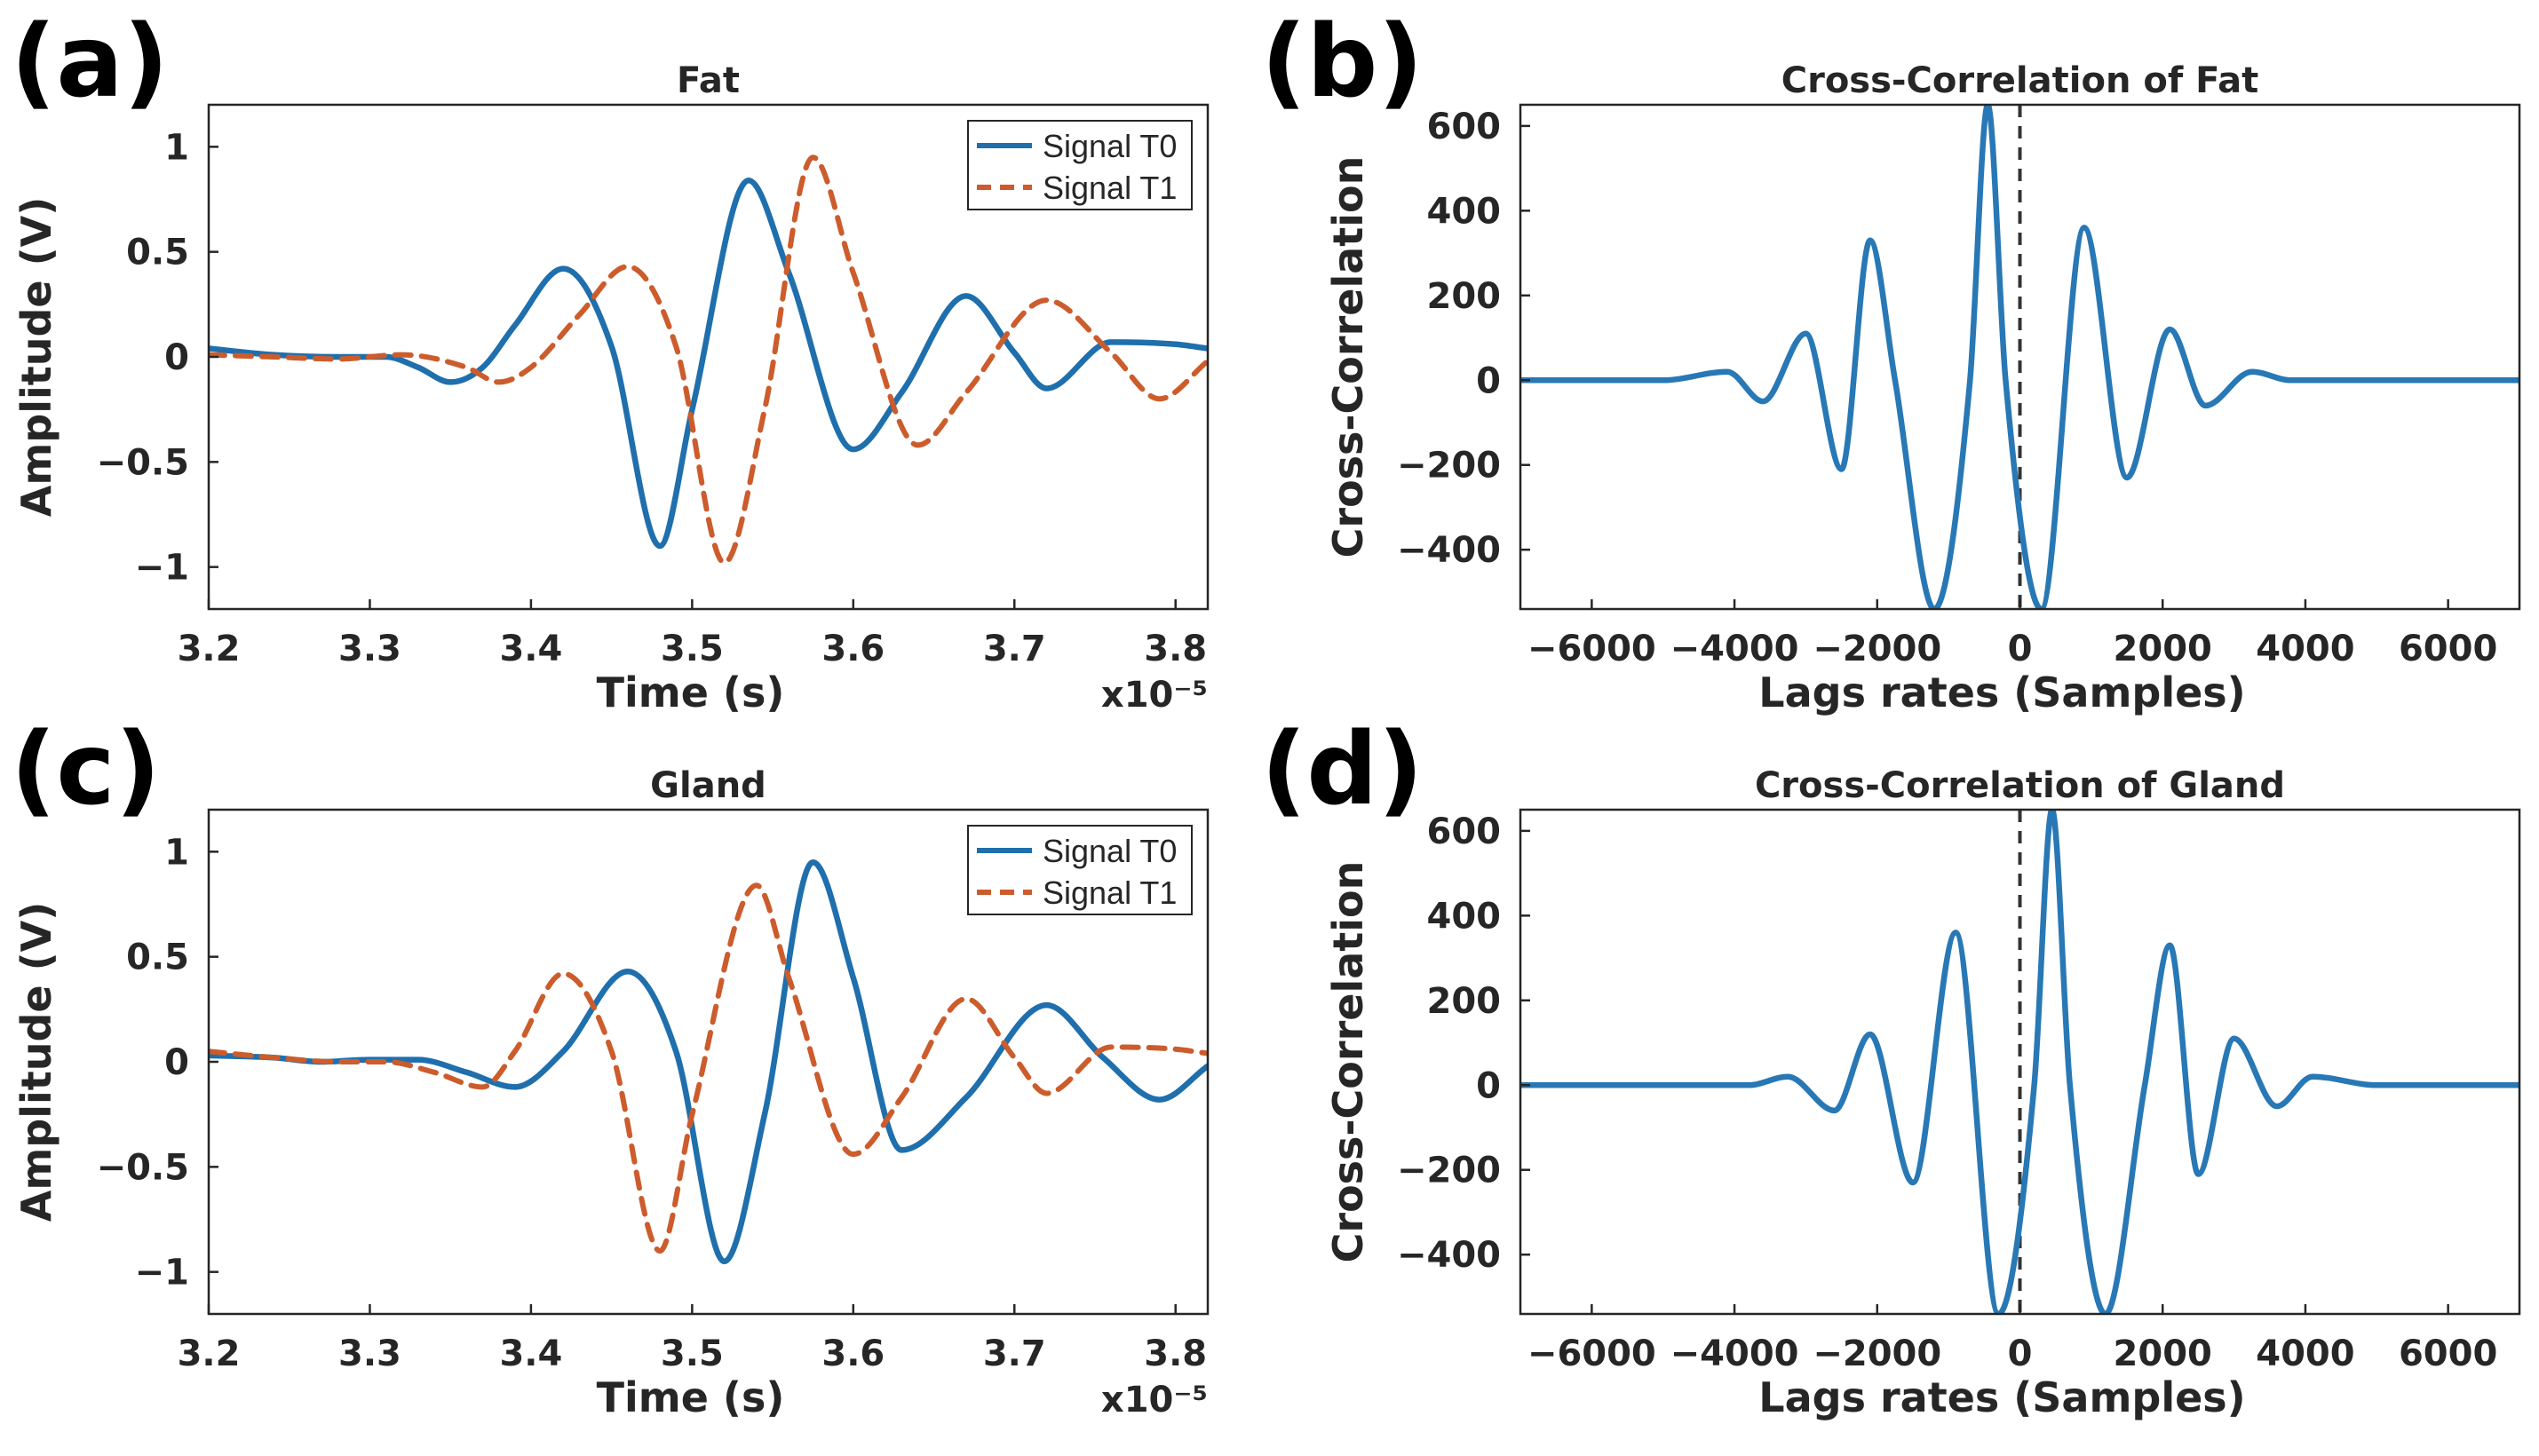 The height and width of the screenshot is (1456, 2539). Describe the element at coordinates (1343, 769) in the screenshot. I see `panel-label: (d)` at that location.